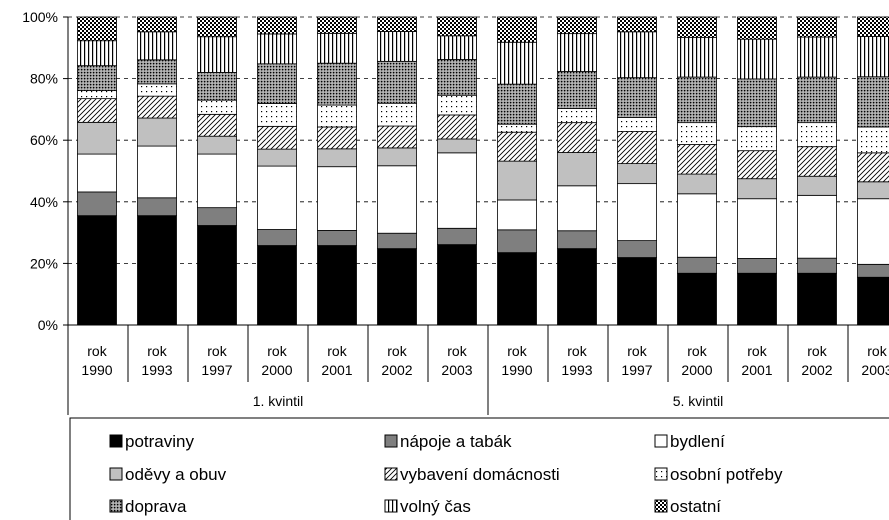 The height and width of the screenshot is (520, 889). Describe the element at coordinates (816, 370) in the screenshot. I see `x-tick-label: 2002` at that location.